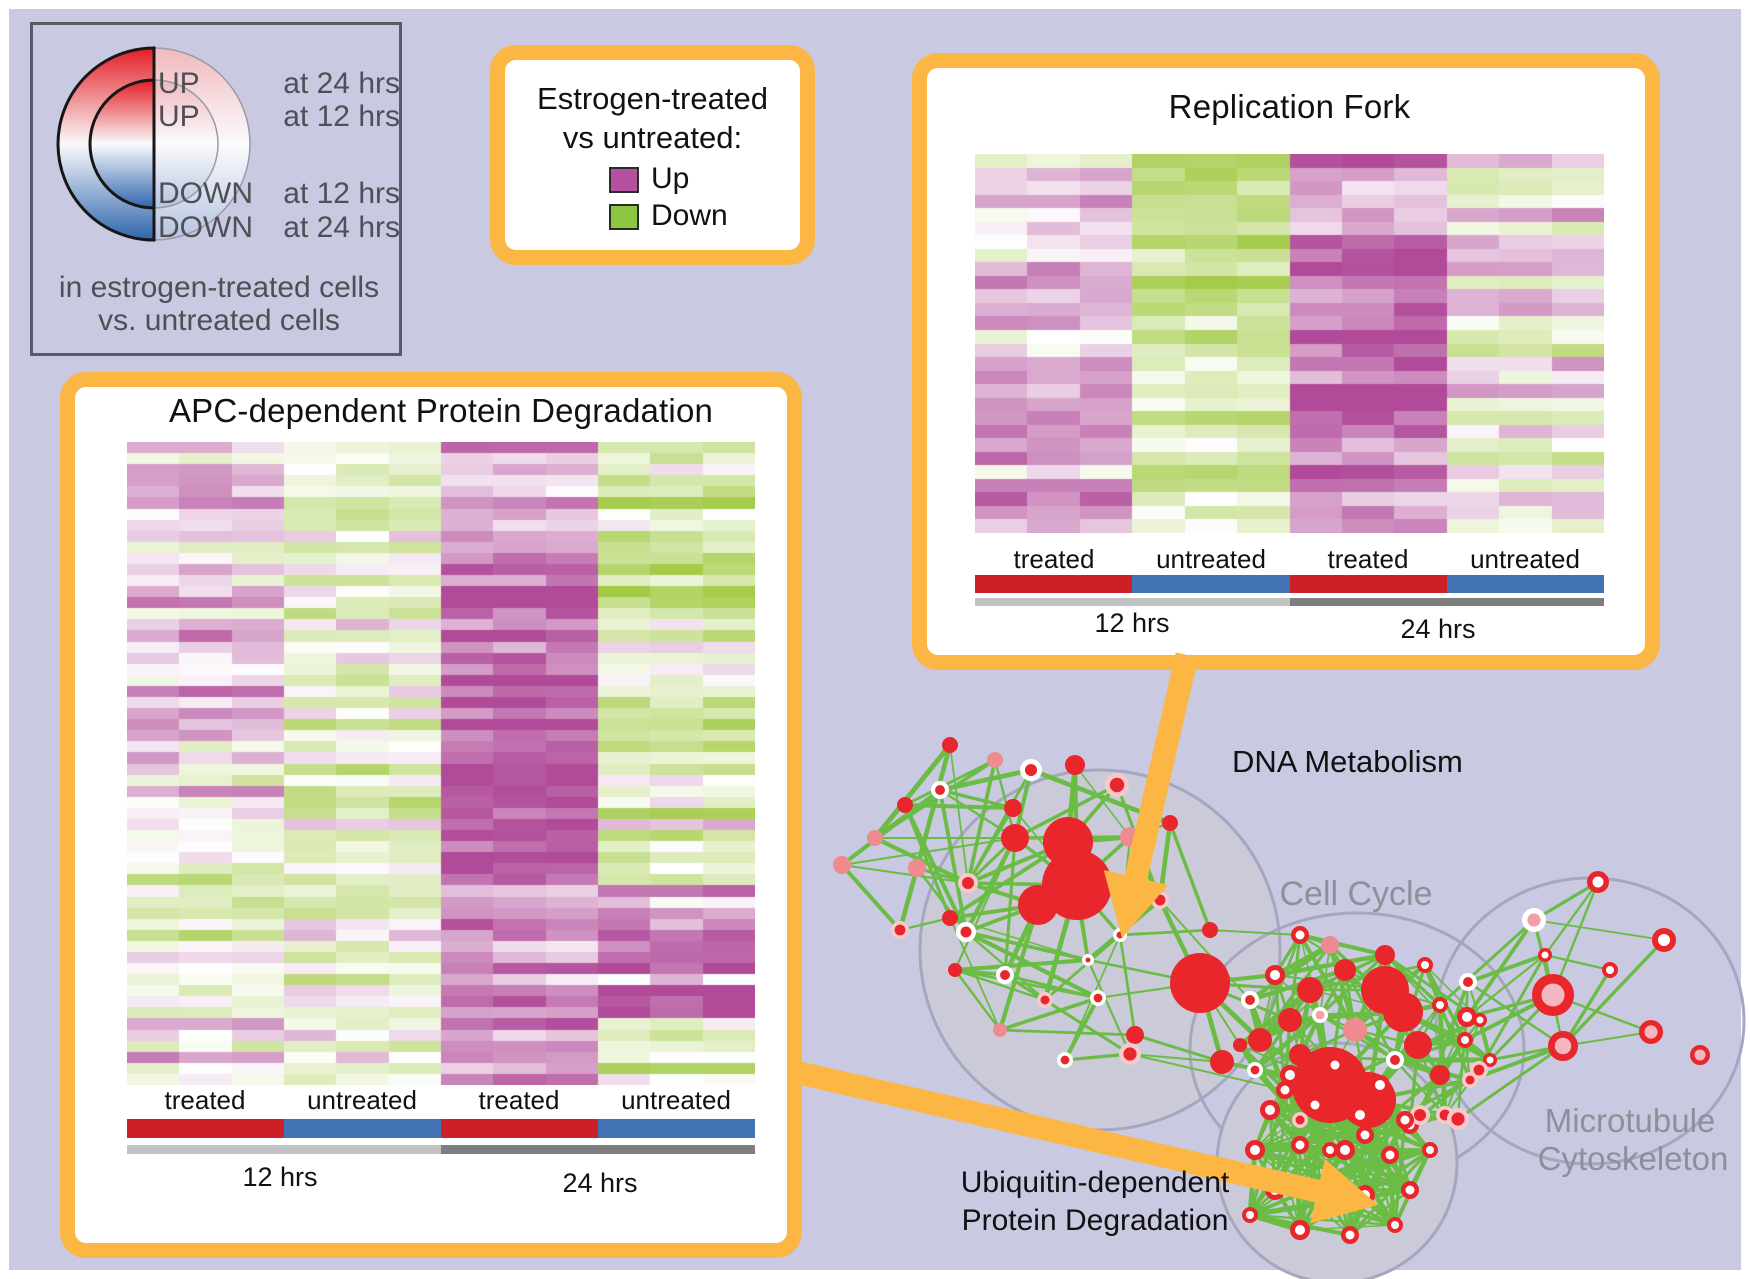 This screenshot has width=1750, height=1279. What do you see at coordinates (598, 1149) in the screenshot?
I see `apc-timebar-24hrs` at bounding box center [598, 1149].